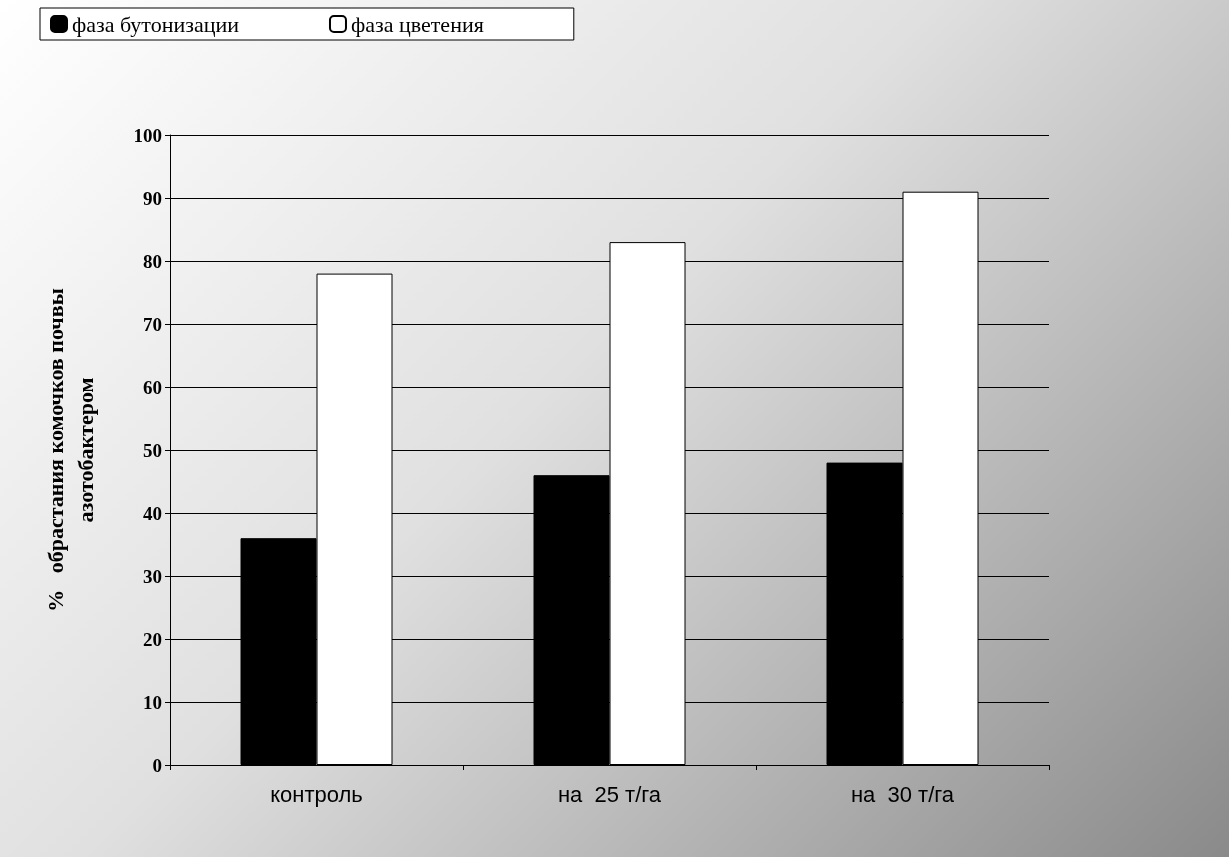 The width and height of the screenshot is (1229, 857). I want to click on y-tick-label: 10, so click(152, 702).